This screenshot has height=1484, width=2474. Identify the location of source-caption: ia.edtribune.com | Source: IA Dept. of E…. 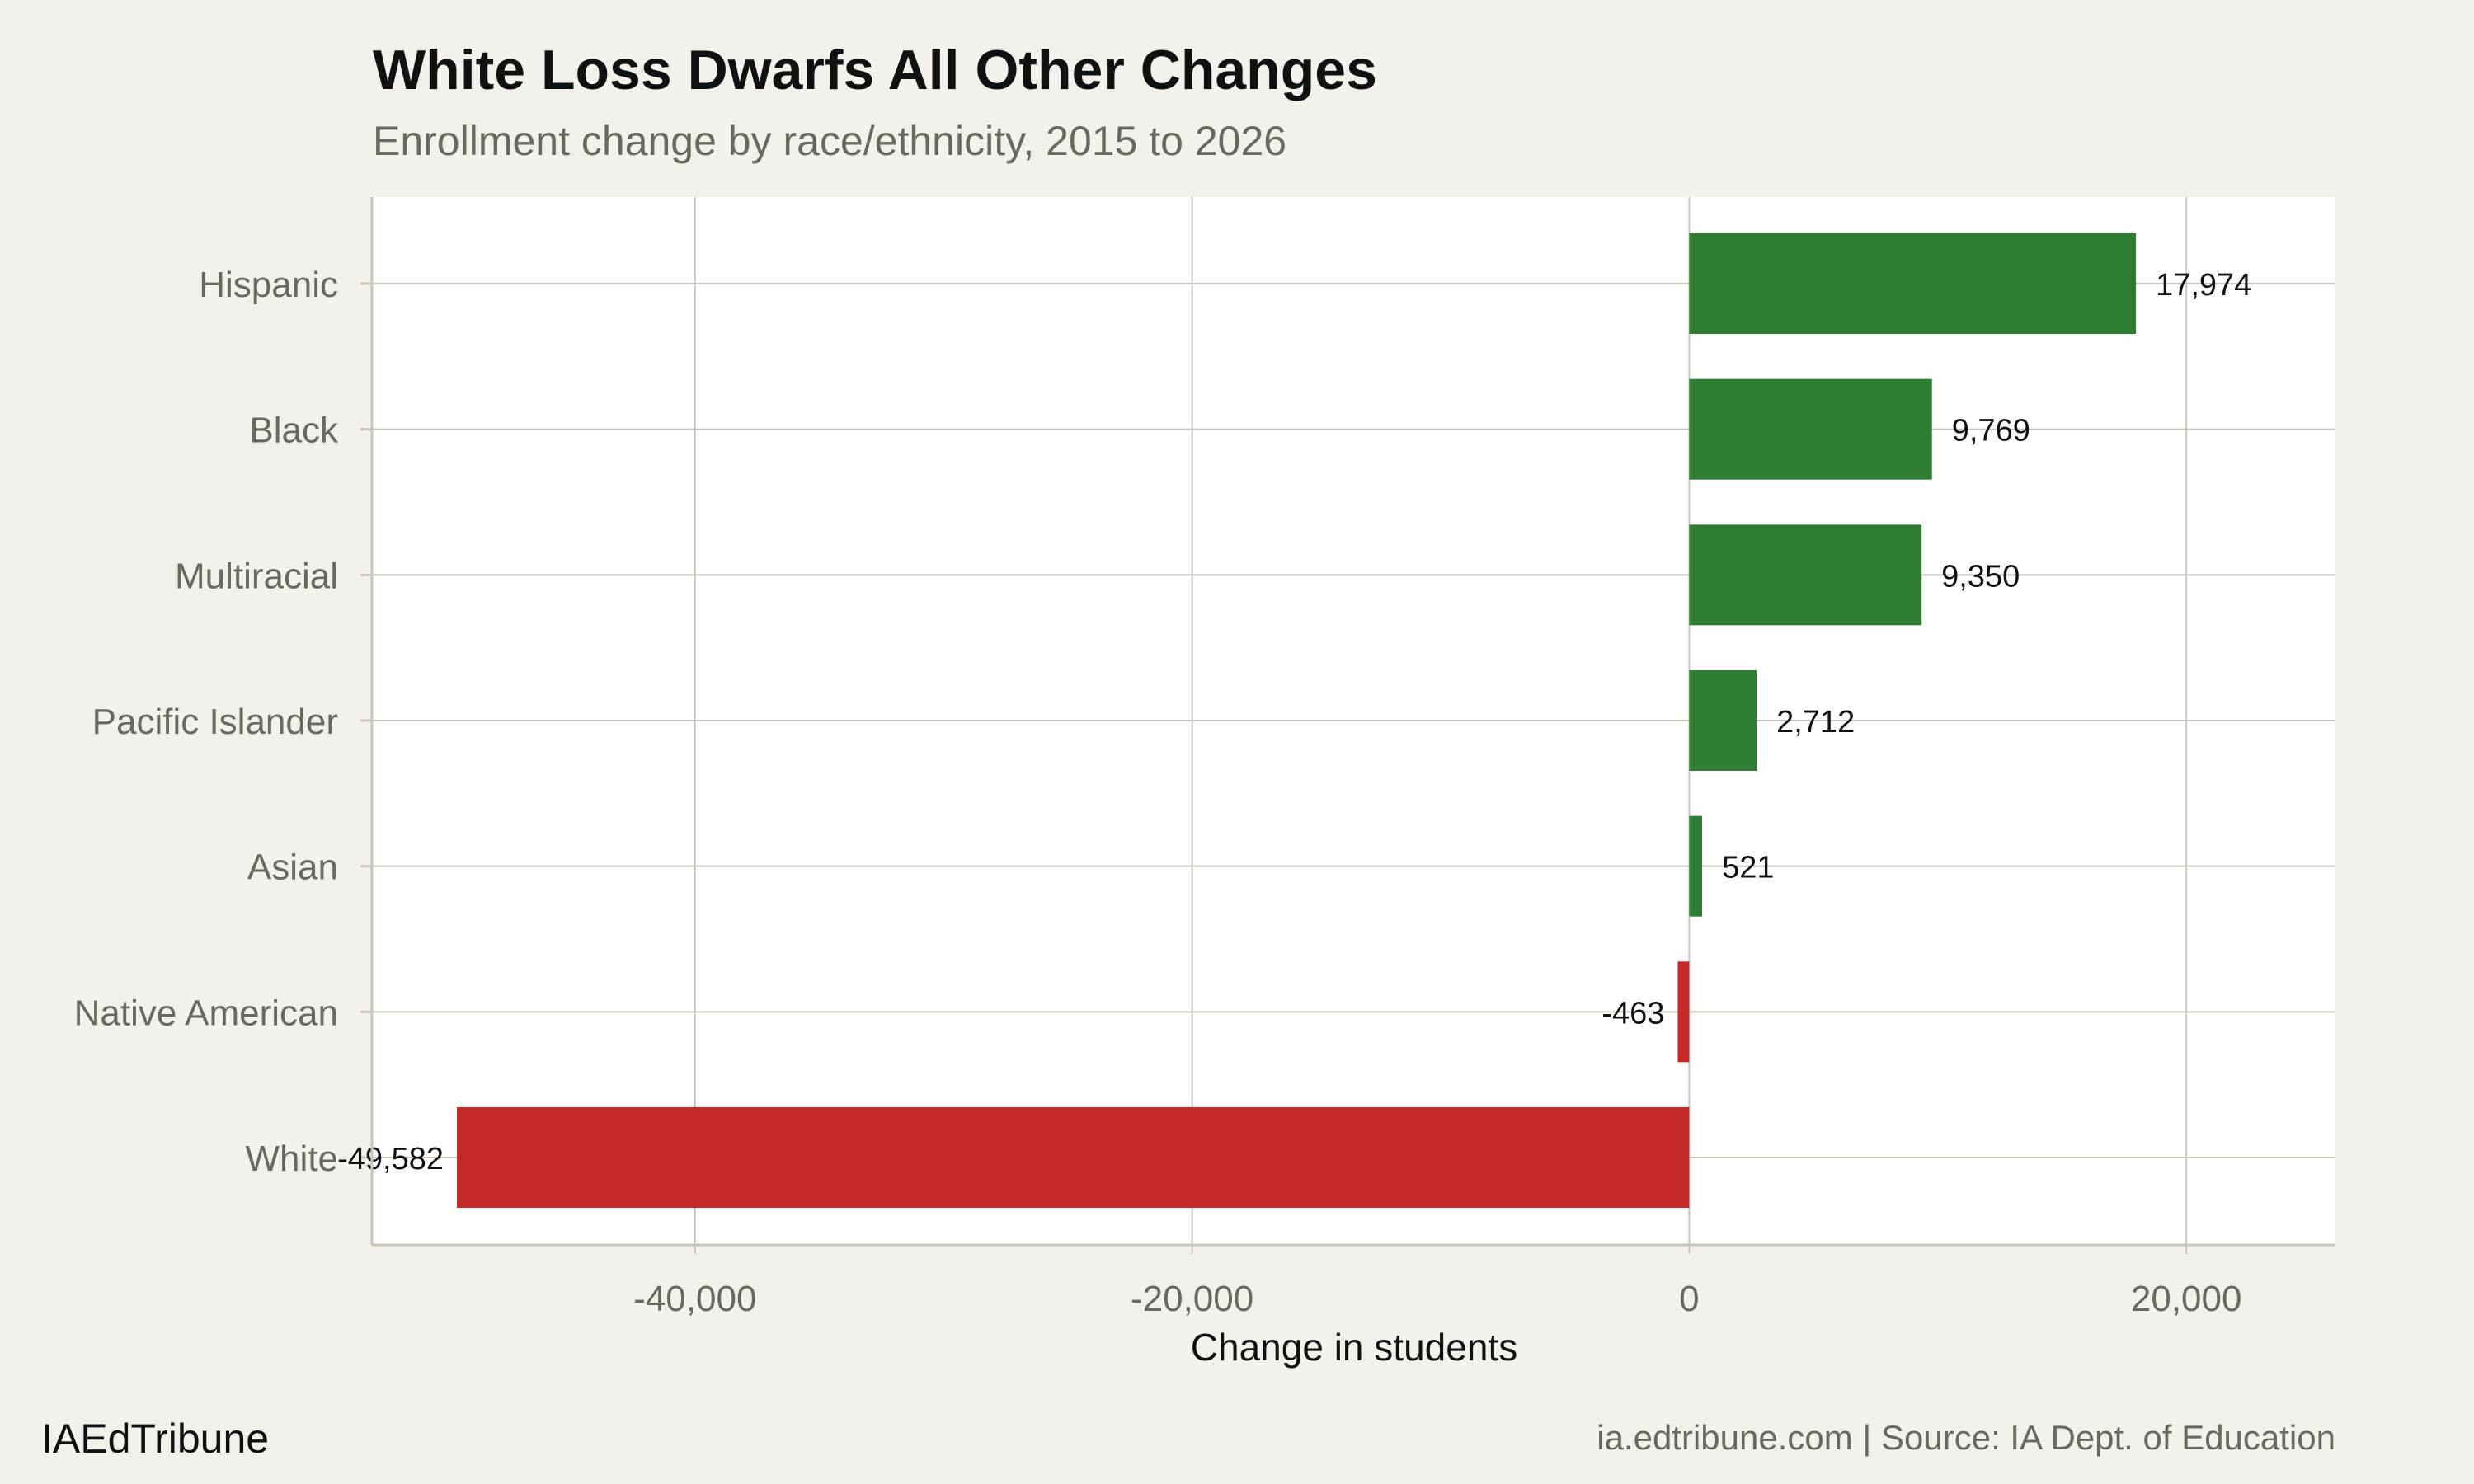
(1966, 1437).